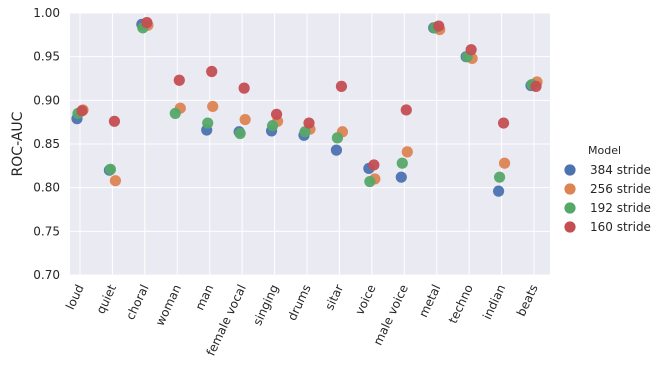 This screenshot has width=659, height=373. I want to click on point-160-stride-techno, so click(471, 50).